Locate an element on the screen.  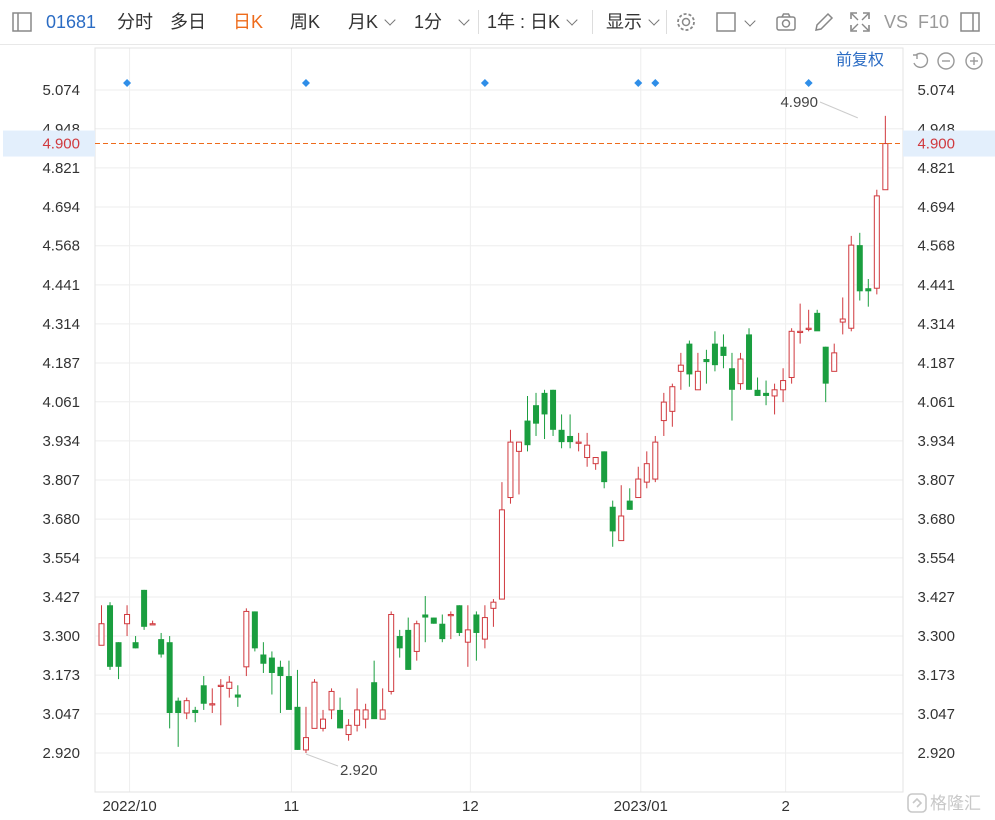
zoom-in-icon is located at coordinates (974, 61).